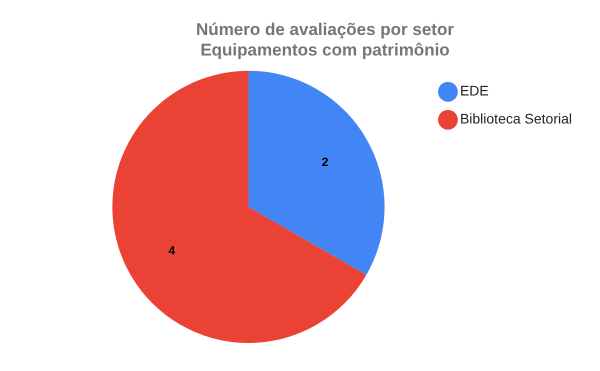  Describe the element at coordinates (474, 90) in the screenshot. I see `legend-label: EDE` at that location.